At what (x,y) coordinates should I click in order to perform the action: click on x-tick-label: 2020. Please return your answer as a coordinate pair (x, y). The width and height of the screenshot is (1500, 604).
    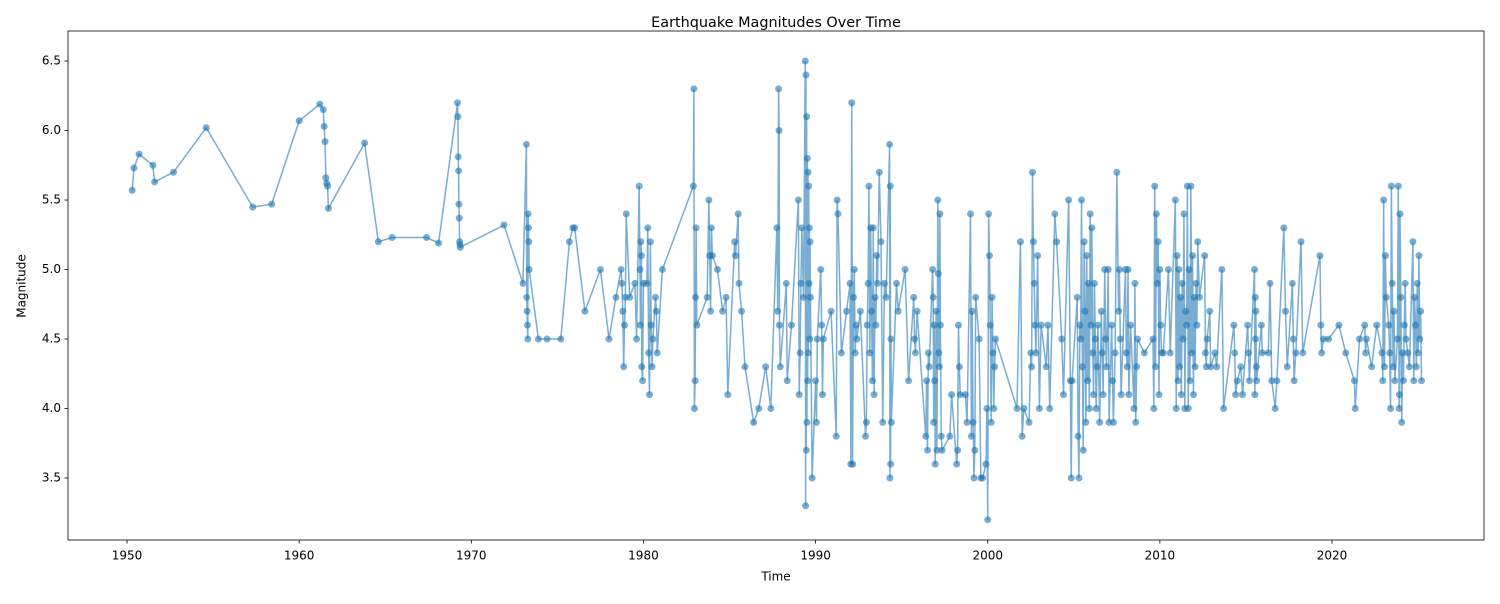
    Looking at the image, I should click on (1332, 556).